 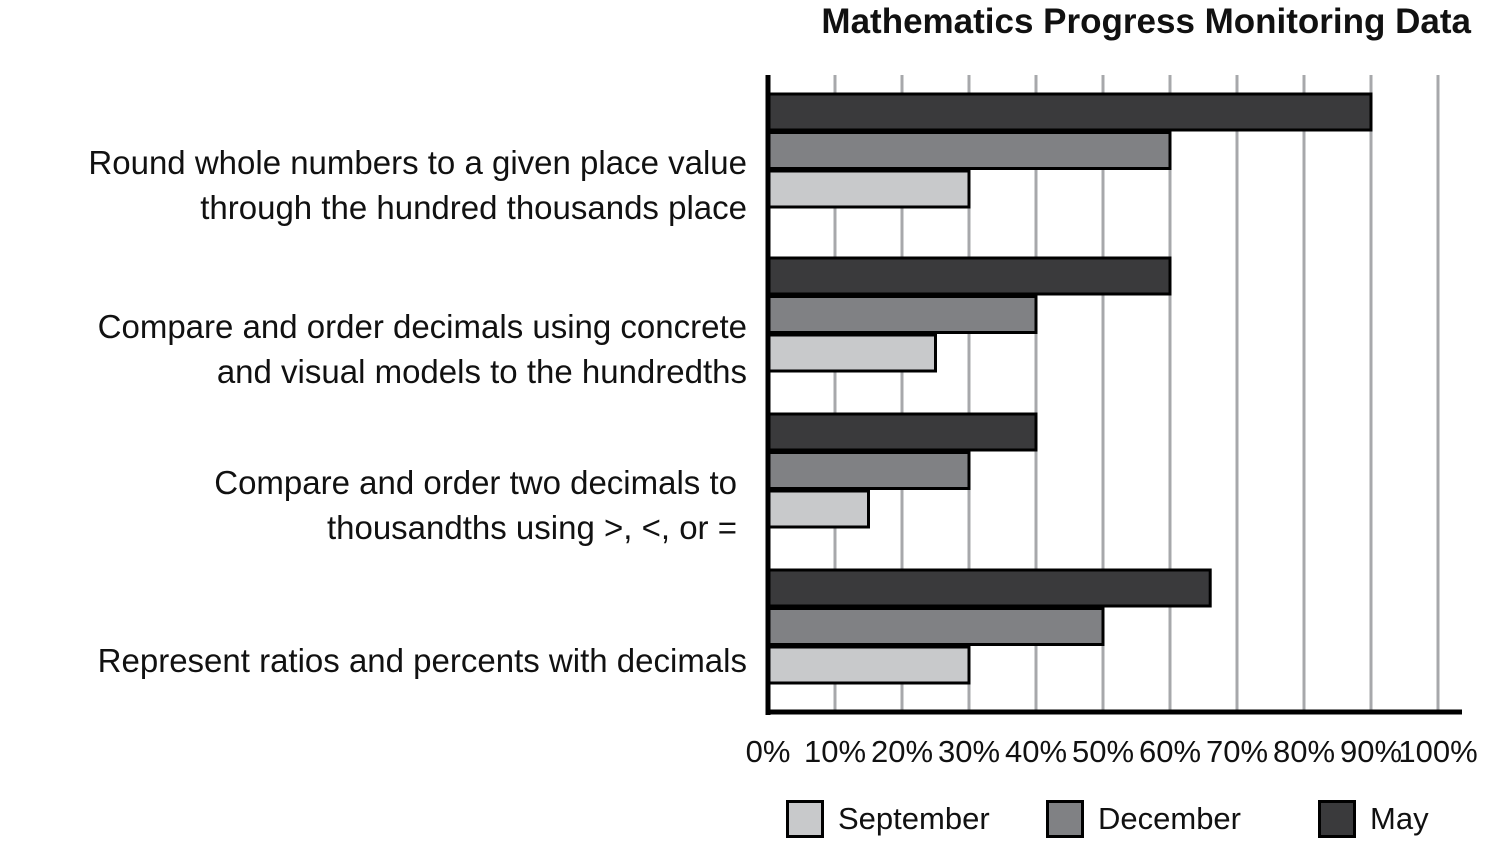 I want to click on legend-label: September, so click(x=914, y=818).